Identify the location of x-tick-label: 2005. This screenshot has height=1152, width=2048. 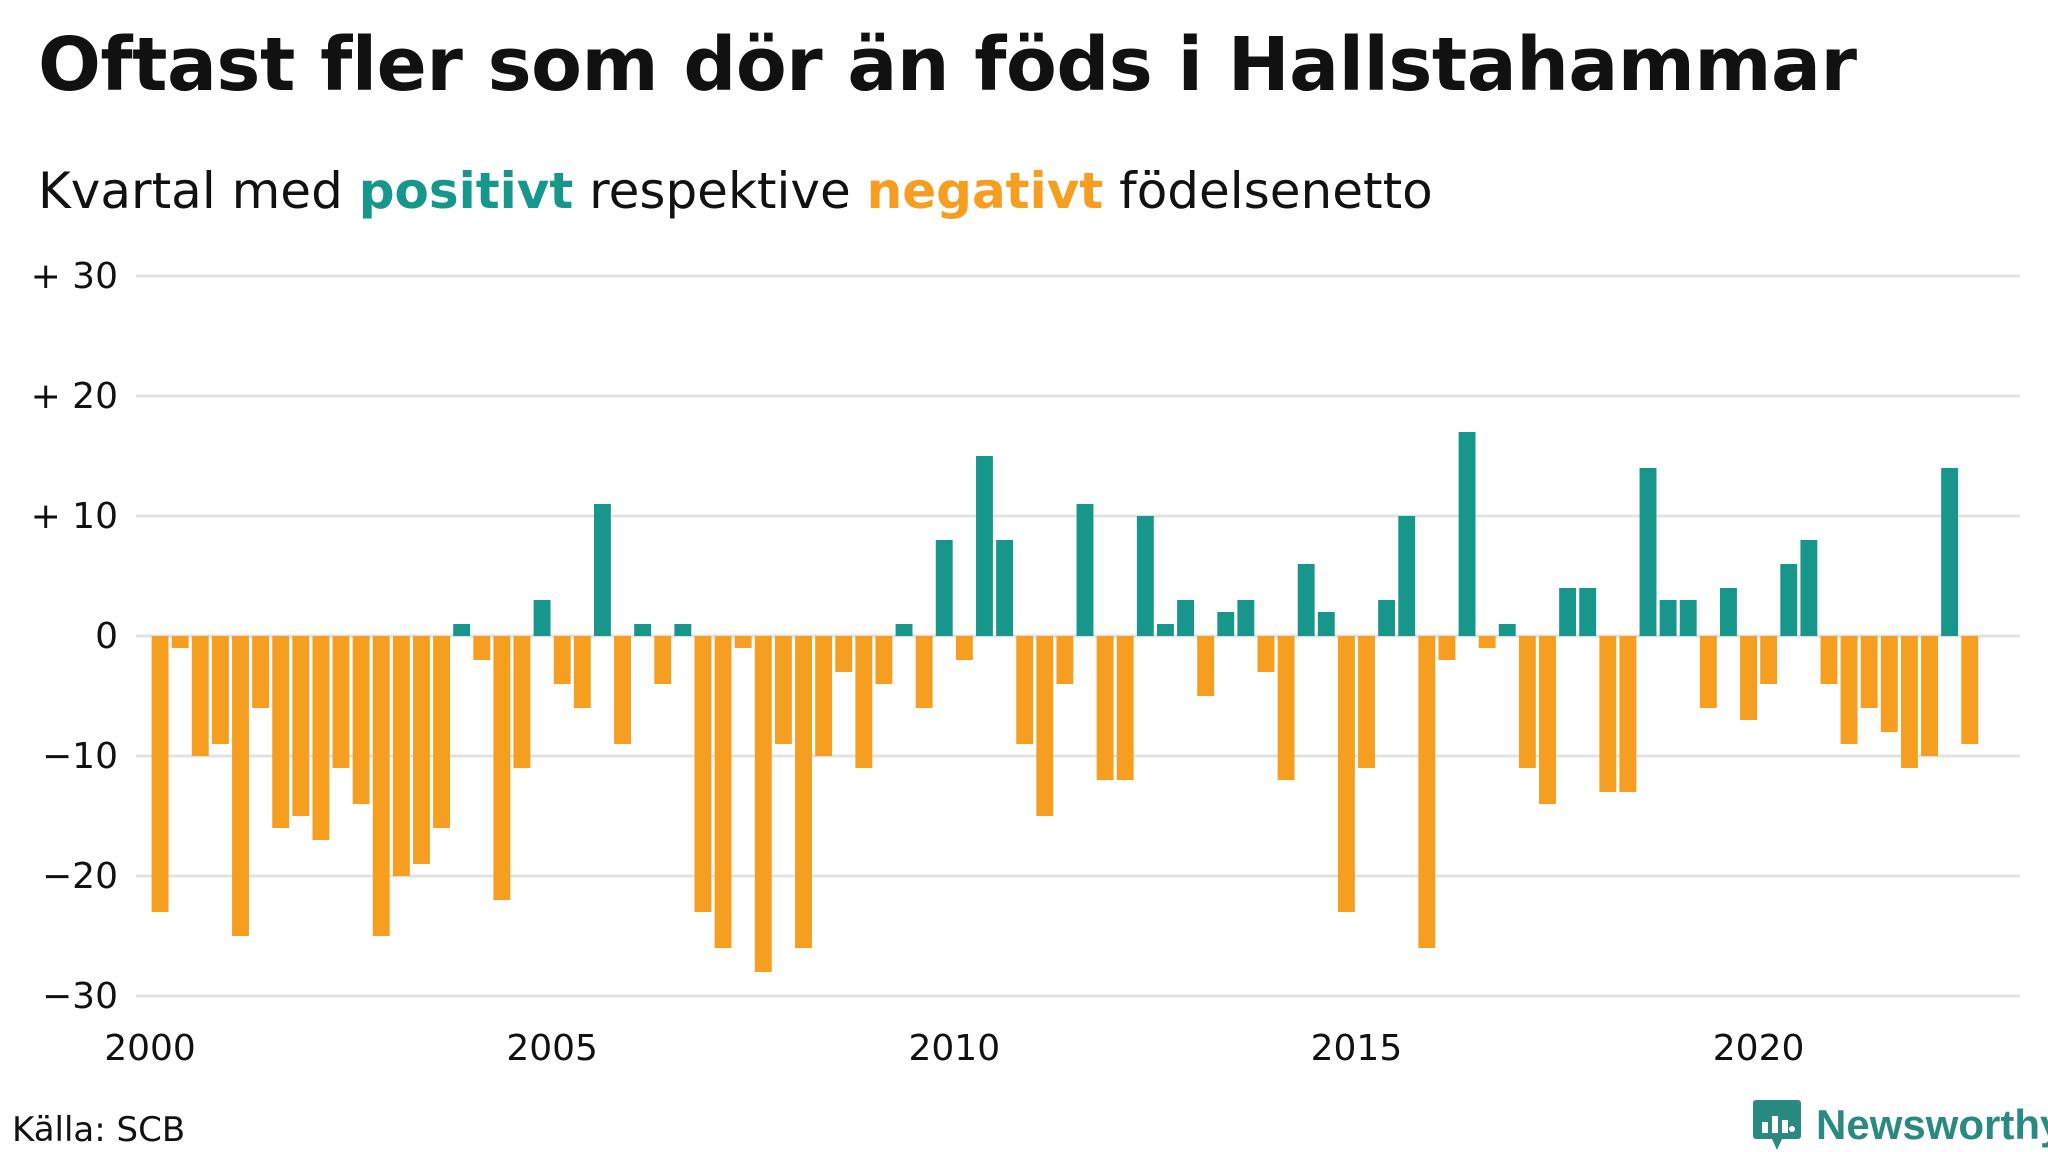
(552, 1048).